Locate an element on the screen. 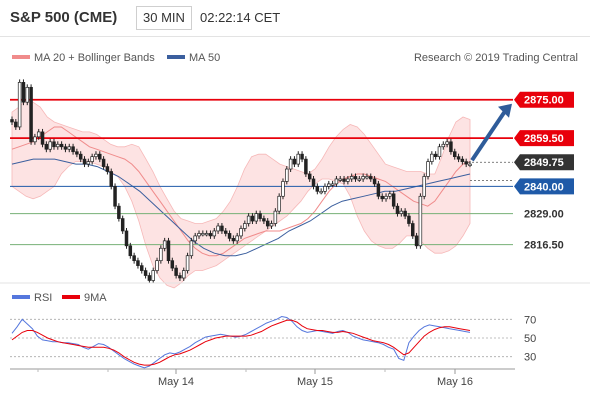 This screenshot has height=400, width=590. level-label: 2829.00 is located at coordinates (544, 215).